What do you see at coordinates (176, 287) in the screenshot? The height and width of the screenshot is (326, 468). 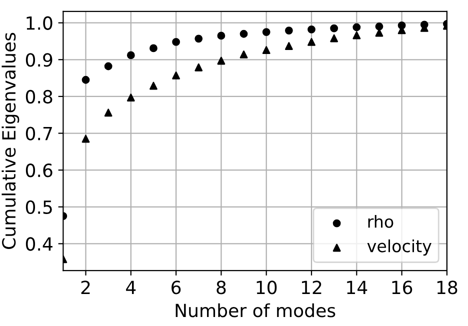 I see `x-tick-label: 6` at bounding box center [176, 287].